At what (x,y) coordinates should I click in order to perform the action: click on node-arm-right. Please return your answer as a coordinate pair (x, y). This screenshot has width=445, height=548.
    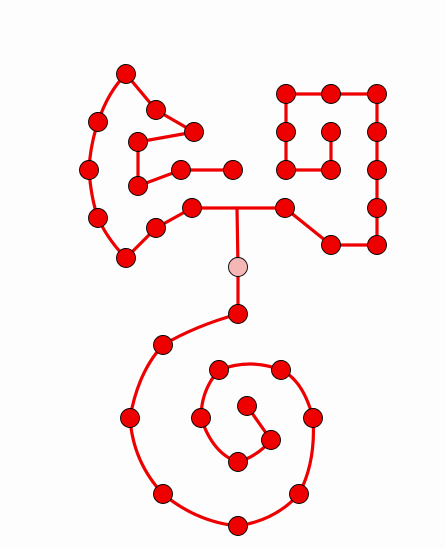
    Looking at the image, I should click on (285, 208).